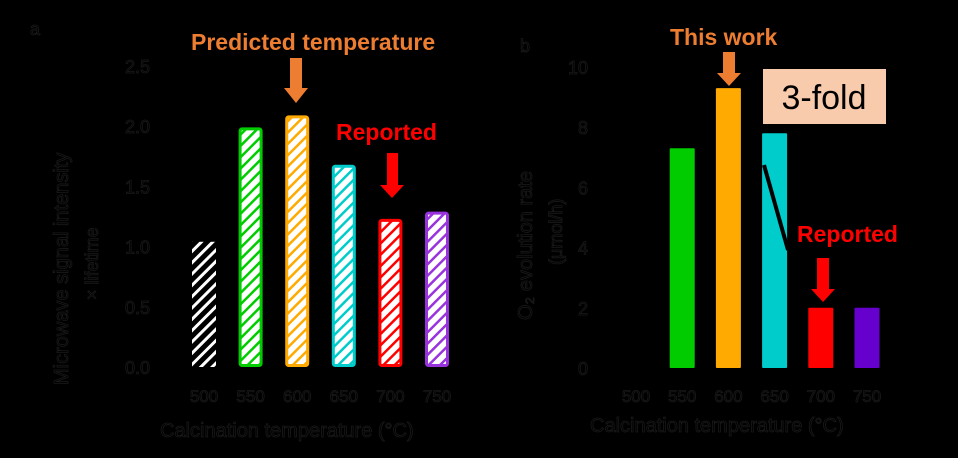  I want to click on y-tick-label: 1.5, so click(137, 187).